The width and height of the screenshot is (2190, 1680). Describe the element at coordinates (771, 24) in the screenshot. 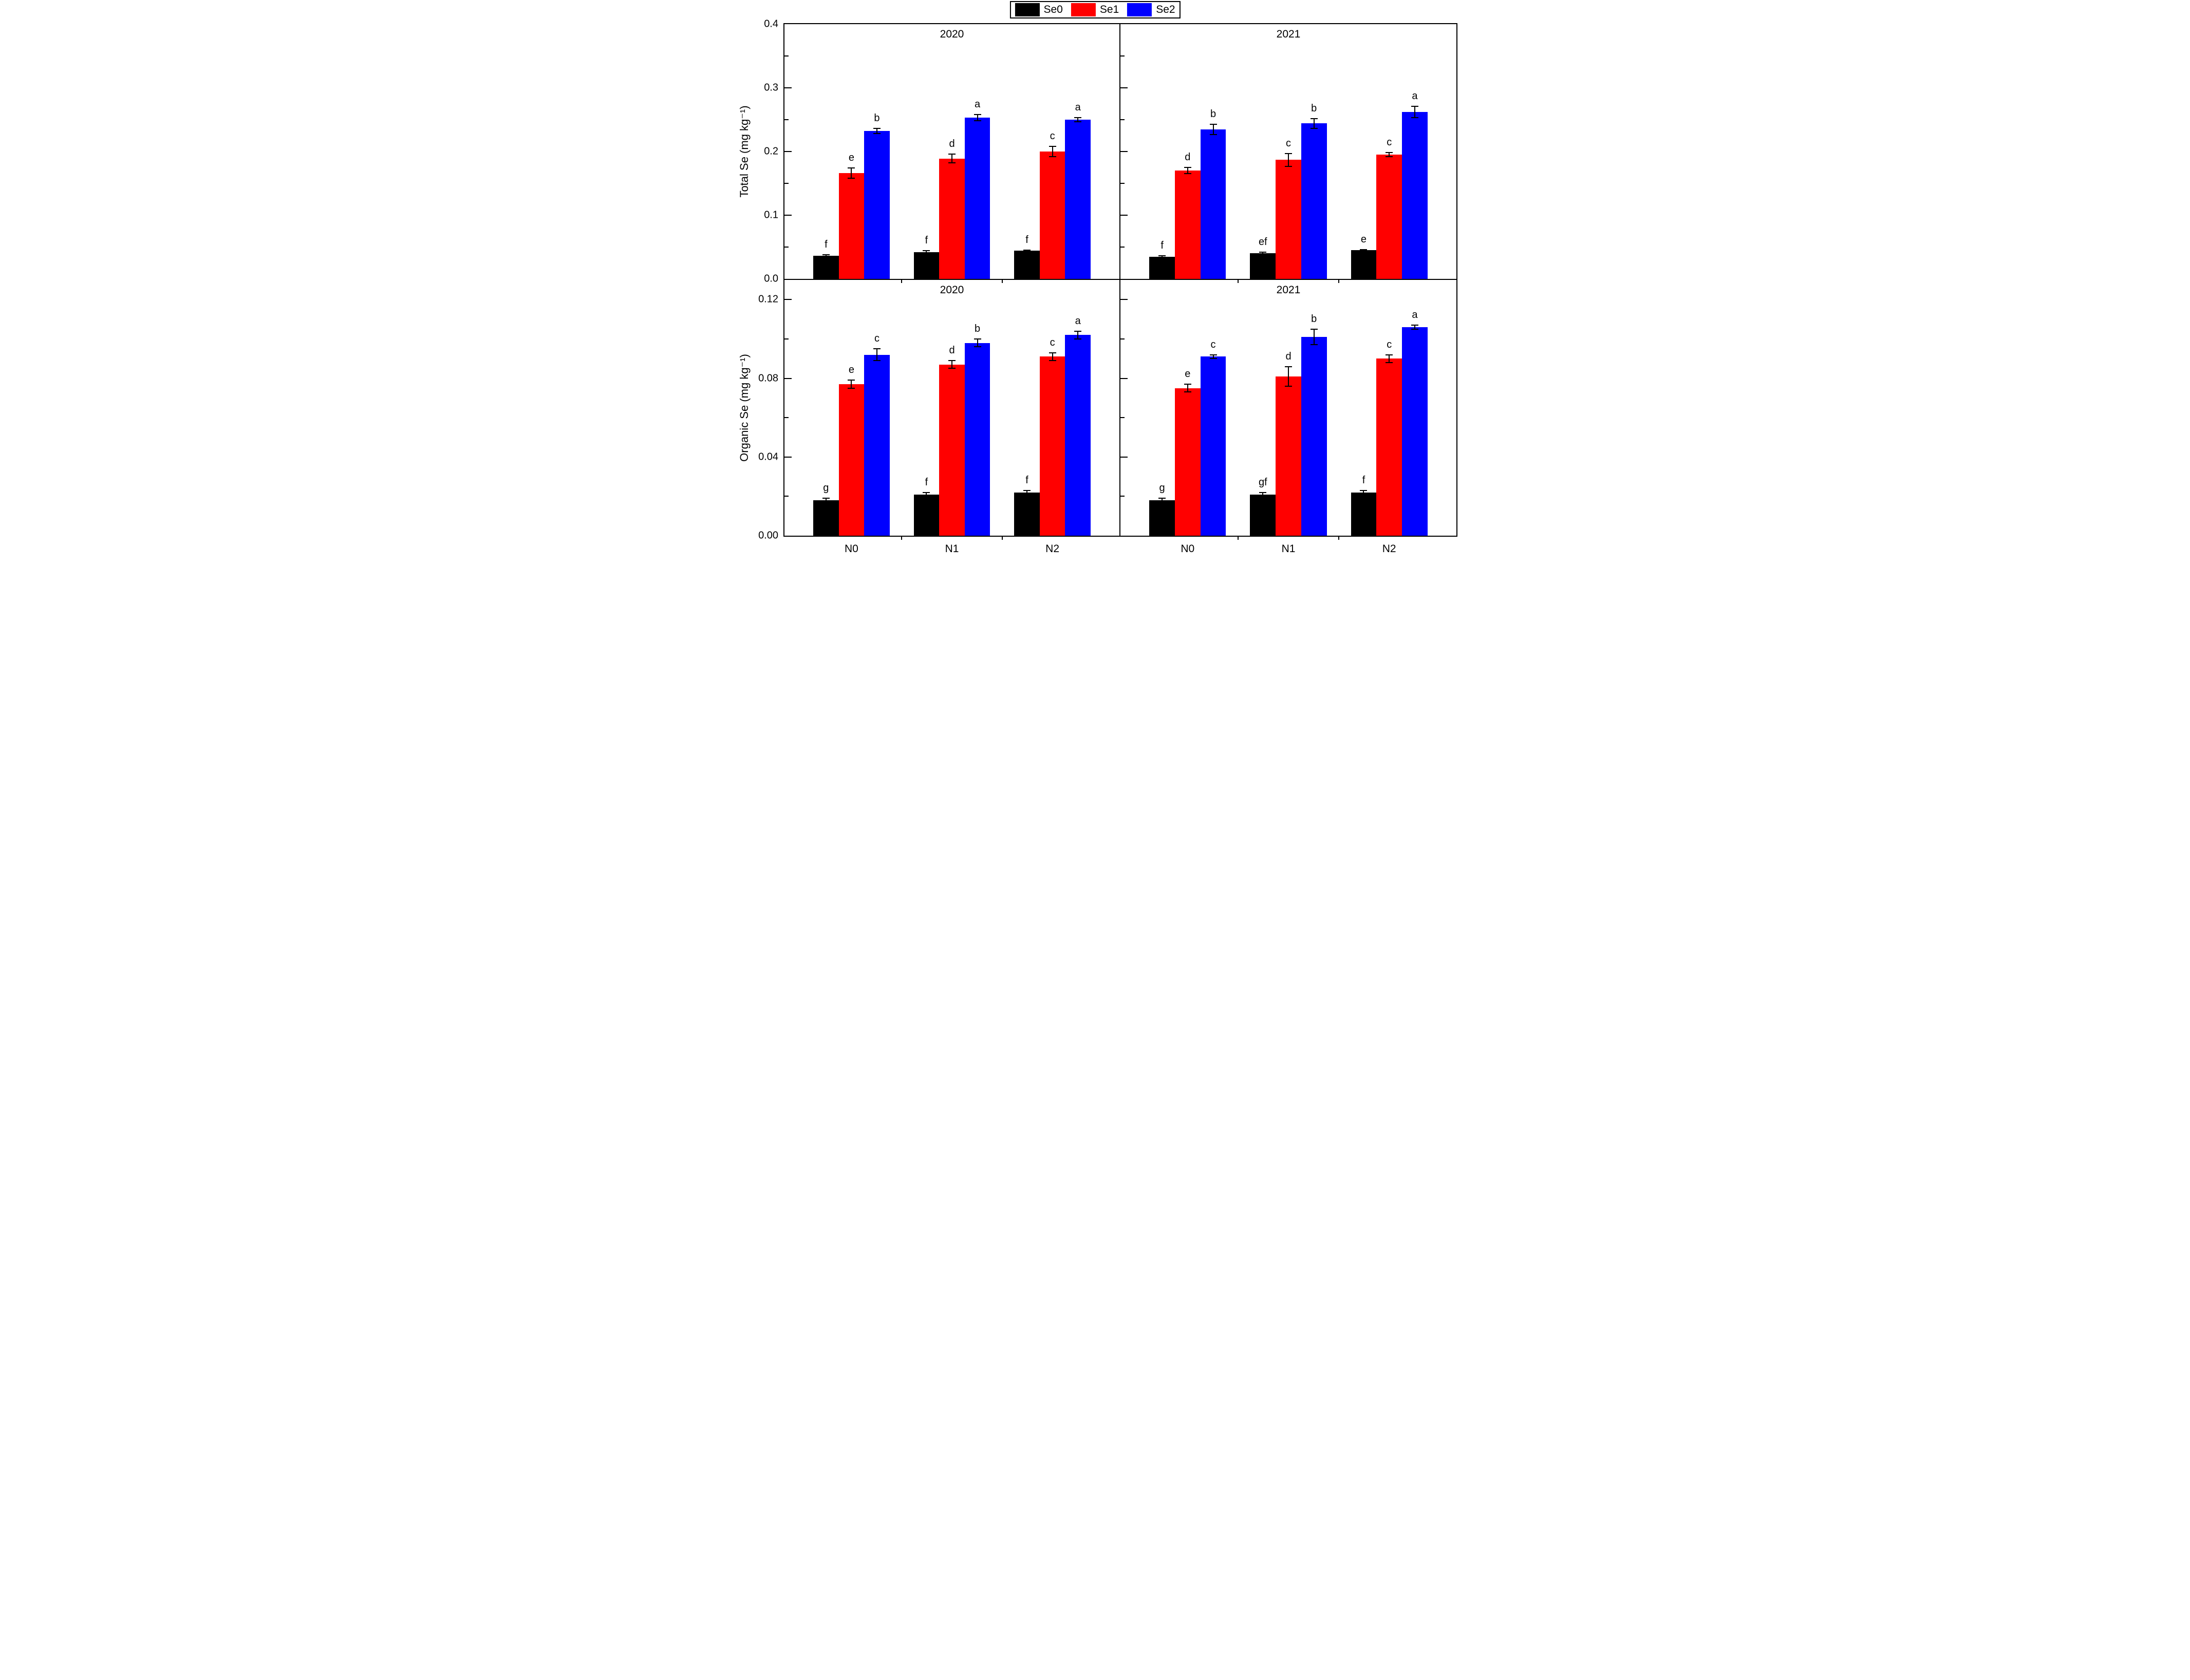

I see `y-tick-label: 0.4` at that location.